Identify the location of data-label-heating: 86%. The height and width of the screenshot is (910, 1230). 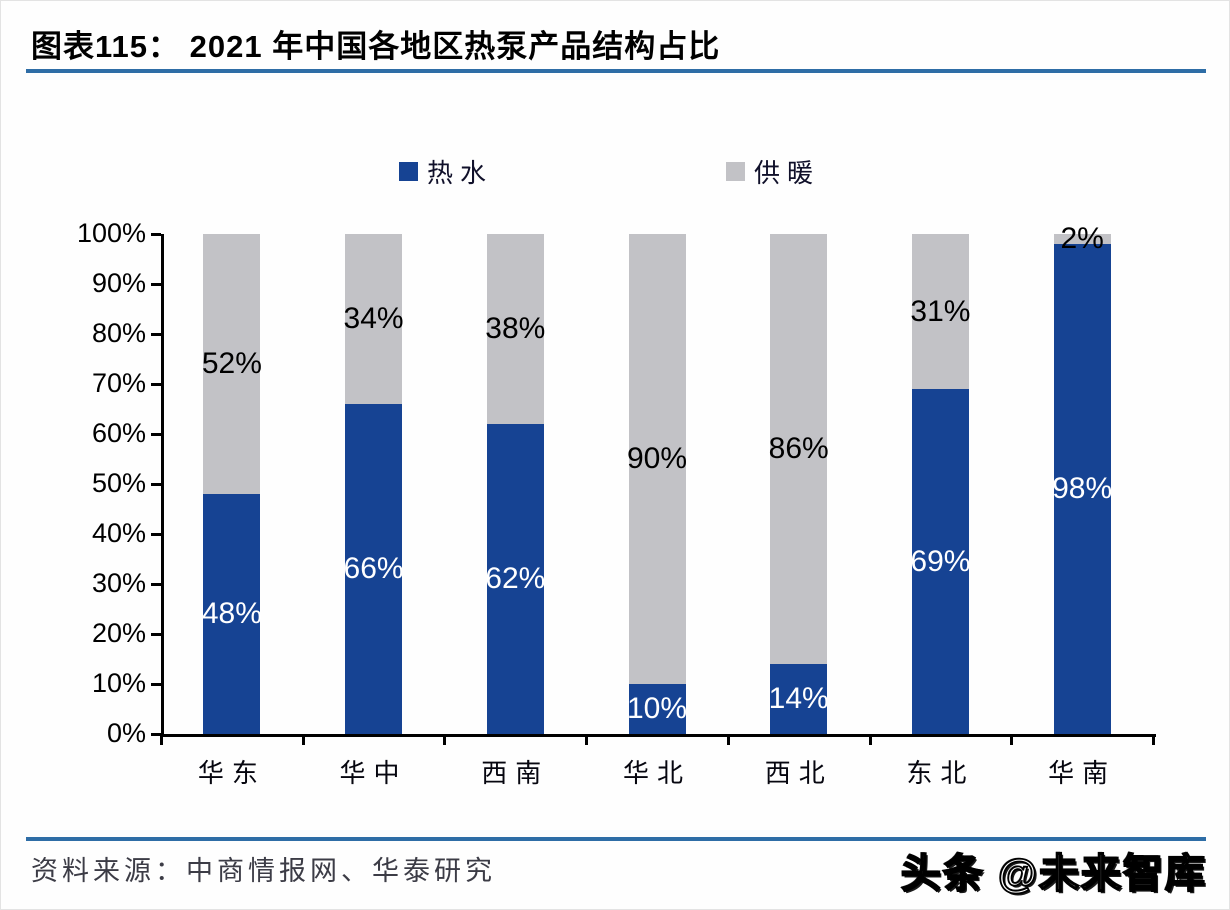
(798, 448).